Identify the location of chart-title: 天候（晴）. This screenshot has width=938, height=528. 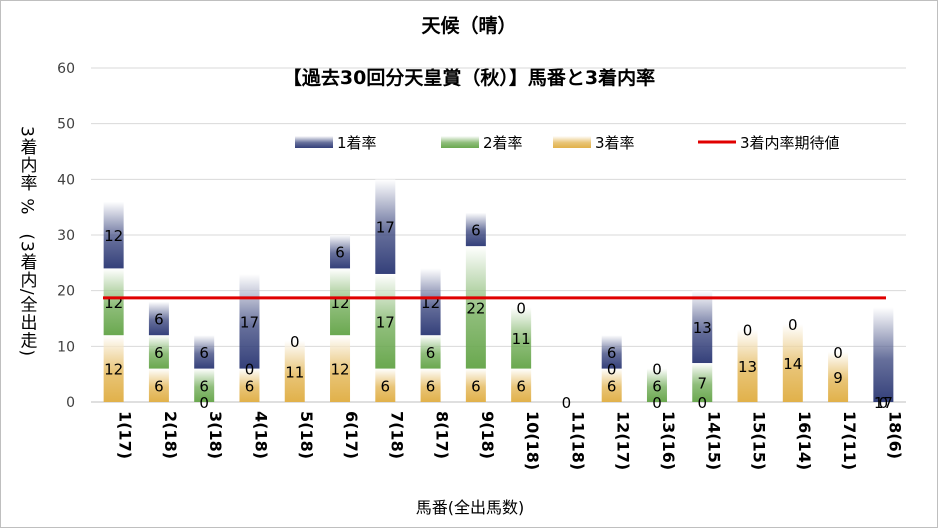
(469, 26).